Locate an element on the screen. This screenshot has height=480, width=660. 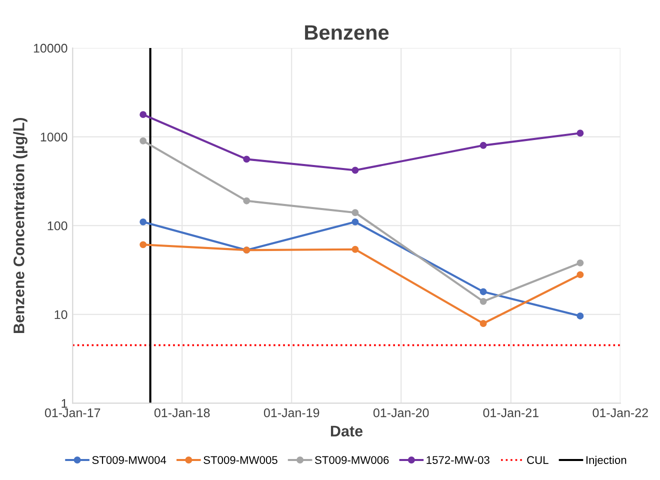
y-tick-label: 1 is located at coordinates (65, 403).